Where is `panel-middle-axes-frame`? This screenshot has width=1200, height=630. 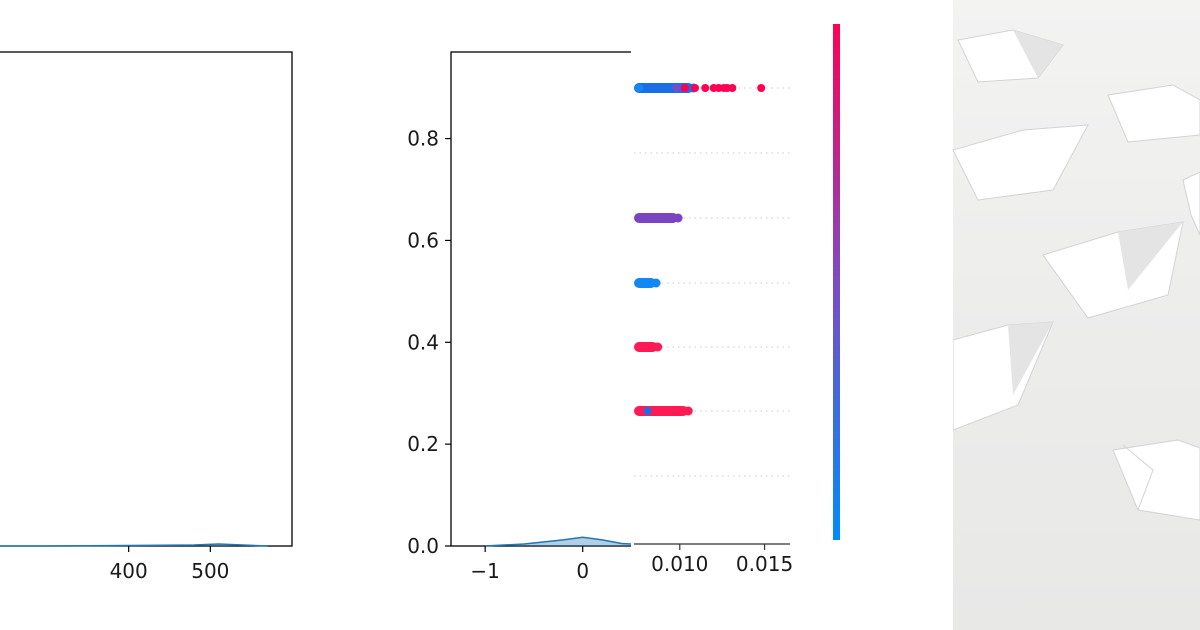 panel-middle-axes-frame is located at coordinates (551, 299).